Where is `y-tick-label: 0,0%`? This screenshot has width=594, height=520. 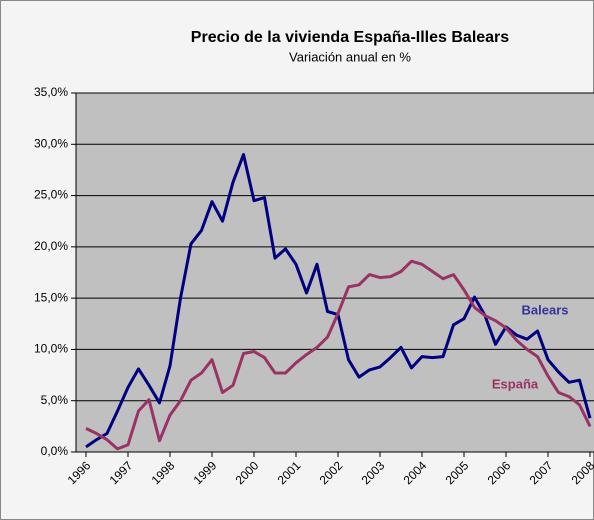 y-tick-label: 0,0% is located at coordinates (55, 451).